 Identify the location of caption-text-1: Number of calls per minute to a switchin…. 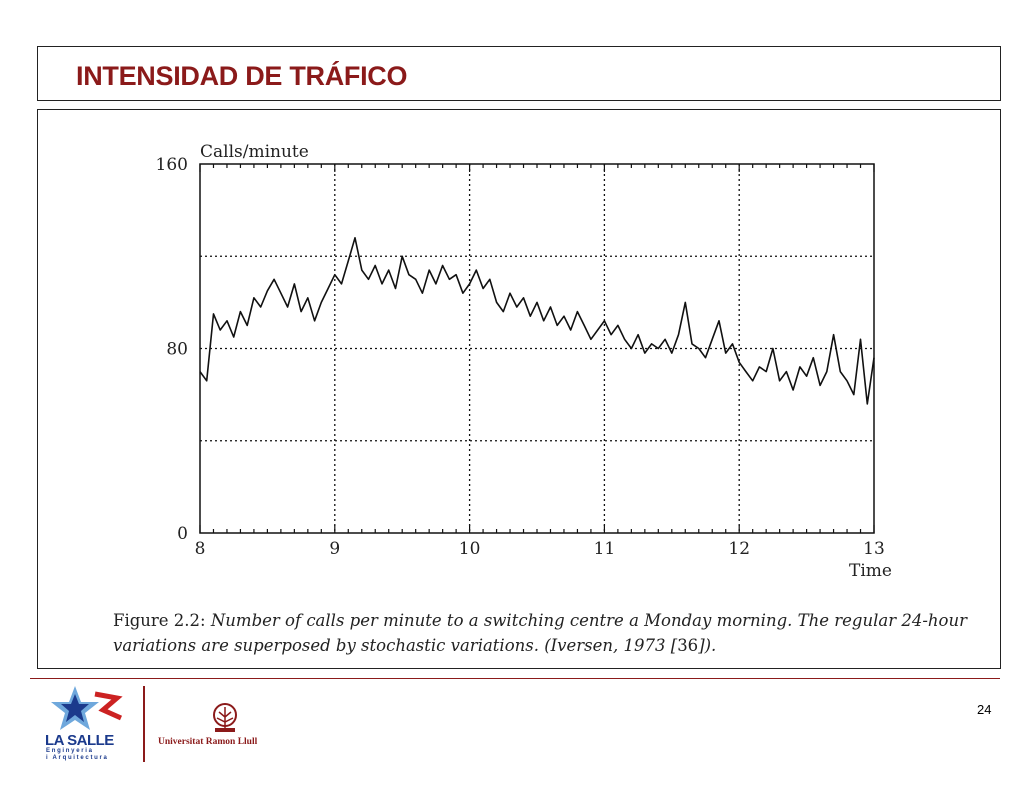
(540, 633).